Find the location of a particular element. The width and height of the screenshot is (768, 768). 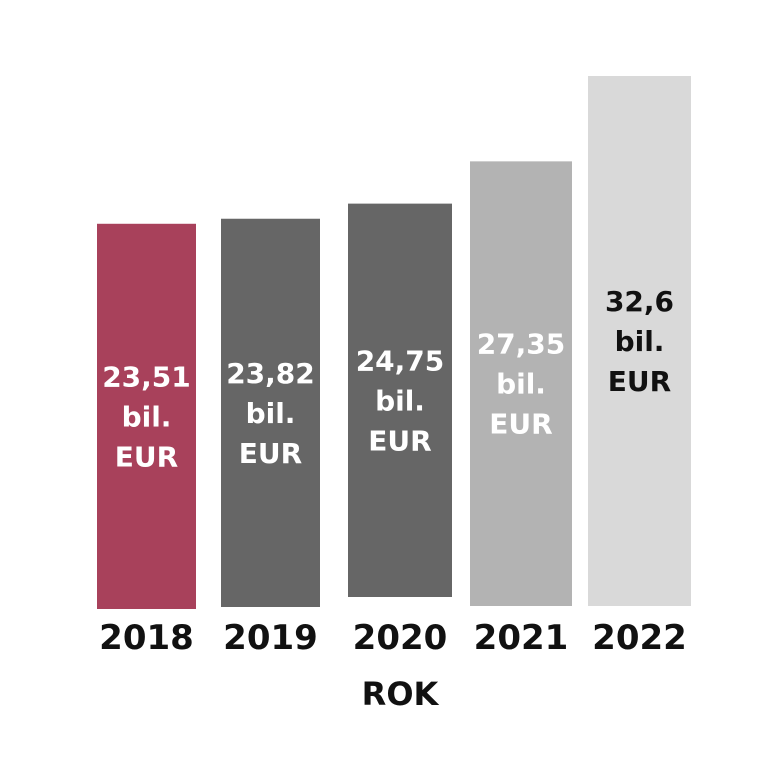

x-axis-title: ROK is located at coordinates (401, 694).